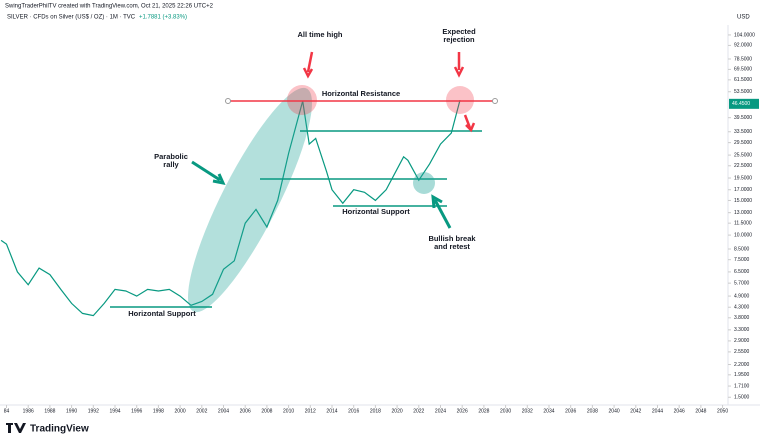 The height and width of the screenshot is (446, 760). Describe the element at coordinates (49, 411) in the screenshot. I see `x-tick-label: 1988` at that location.